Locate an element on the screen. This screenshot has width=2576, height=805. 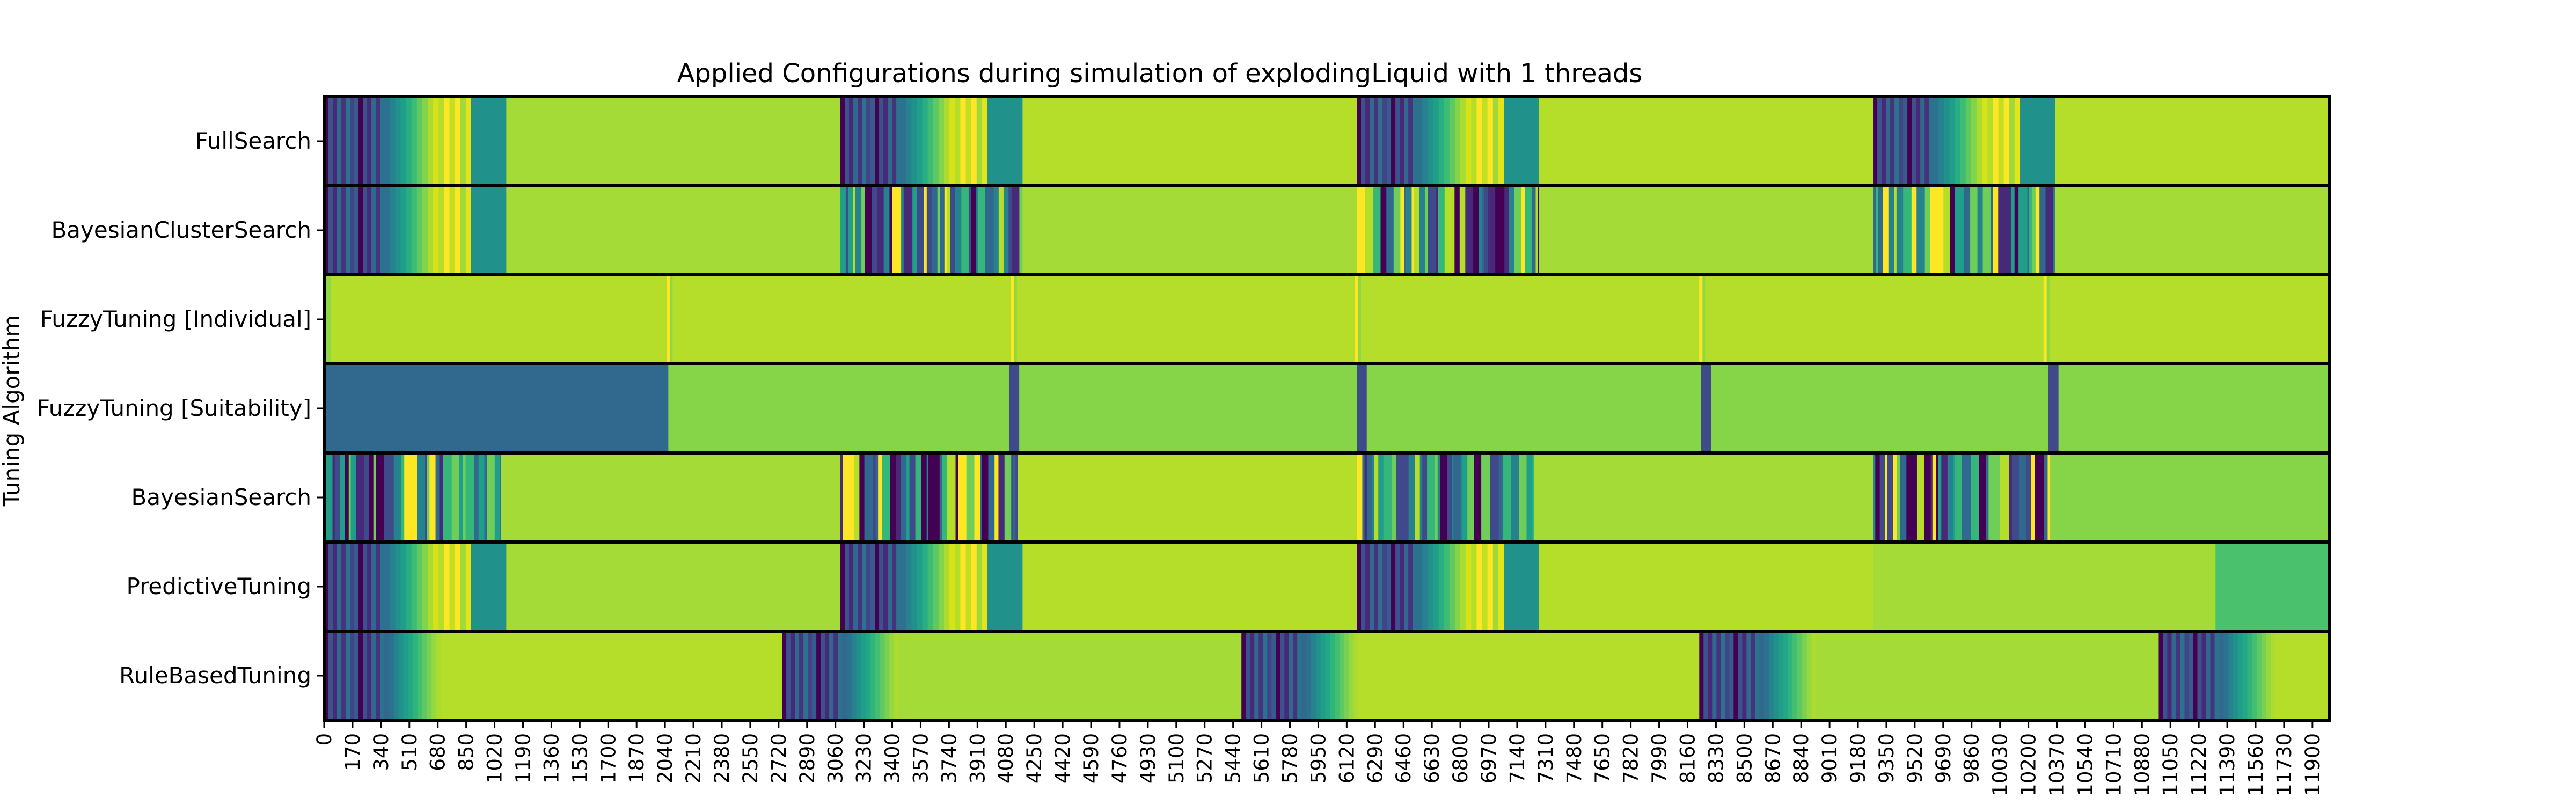
x-tick-label: 1530 is located at coordinates (579, 758).